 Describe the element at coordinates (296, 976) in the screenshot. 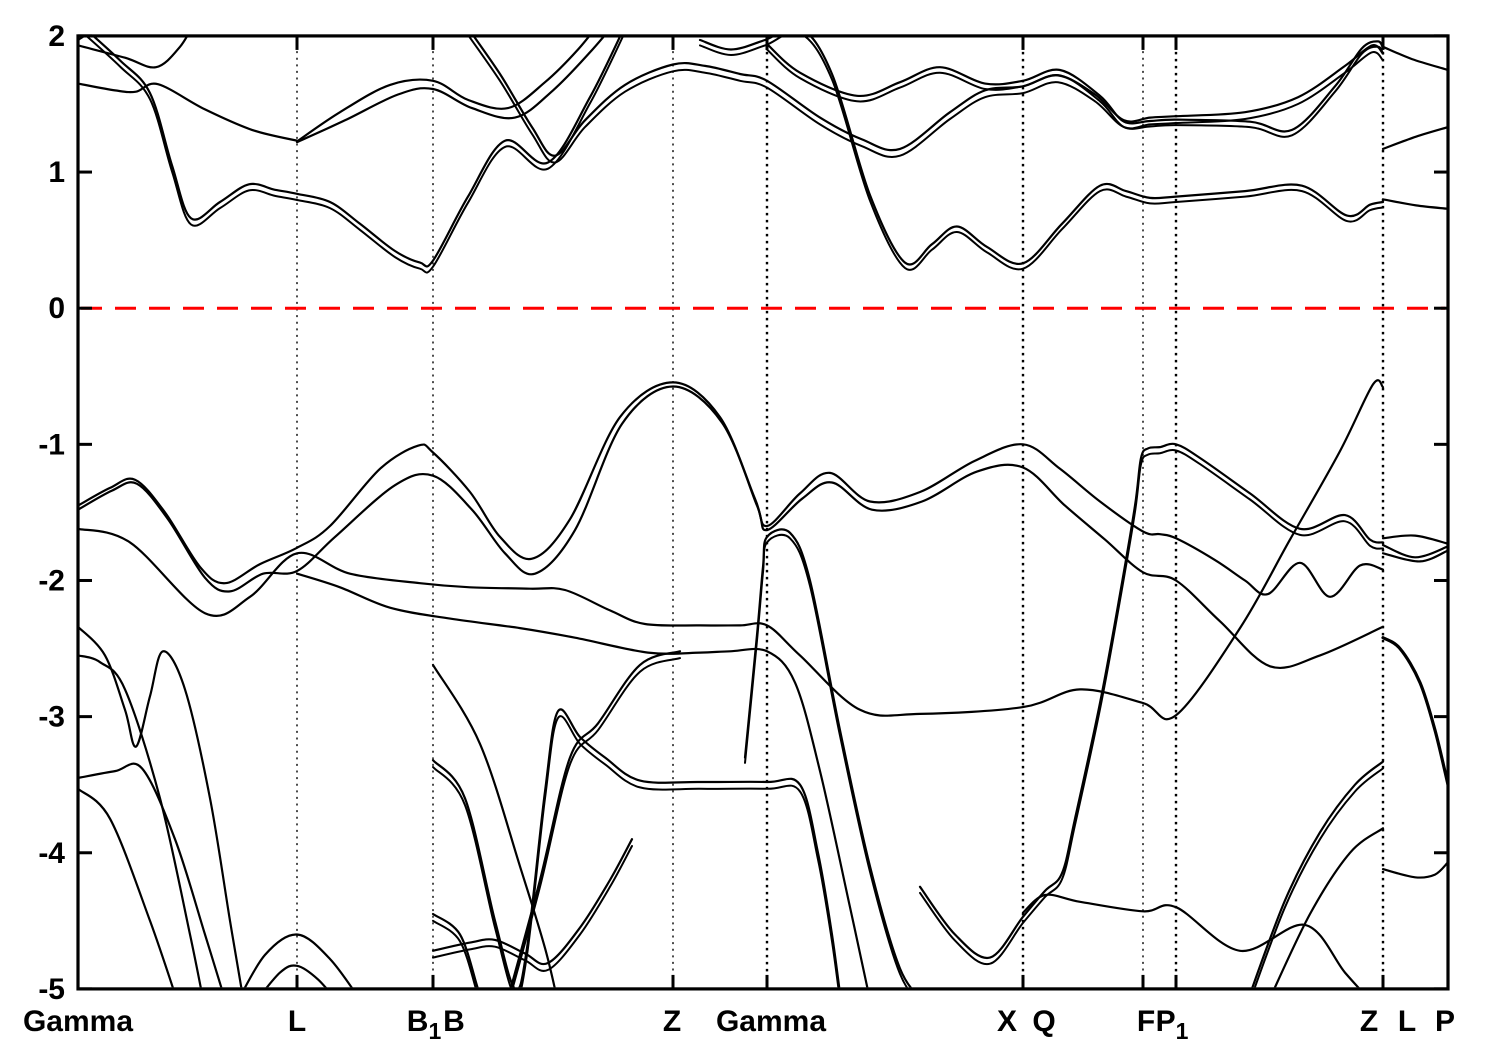

I see `band-vb-L-arc2` at that location.